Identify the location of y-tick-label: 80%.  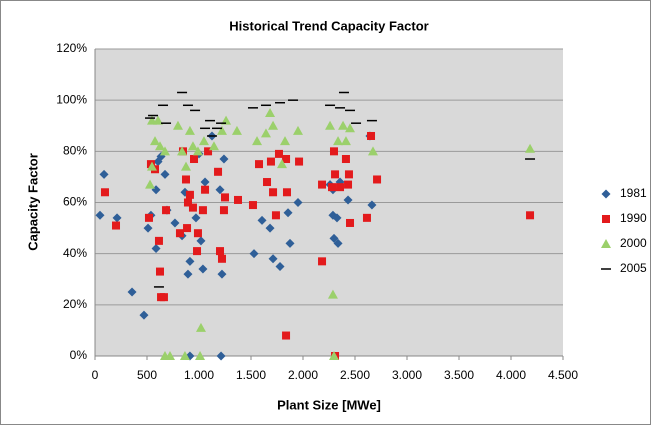
(75, 151).